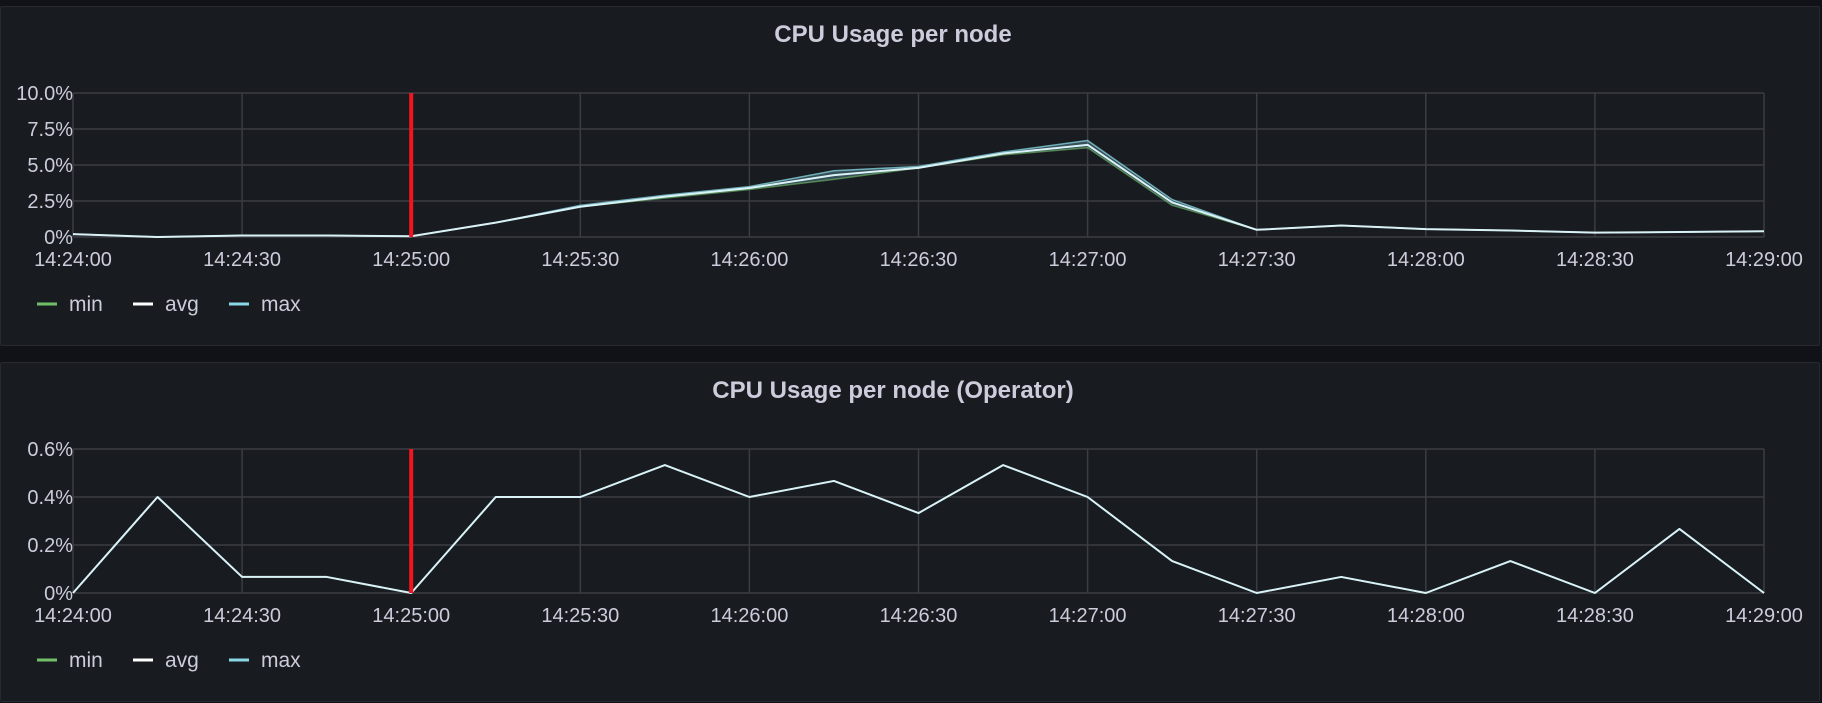  I want to click on series-line-avg, so click(918, 190).